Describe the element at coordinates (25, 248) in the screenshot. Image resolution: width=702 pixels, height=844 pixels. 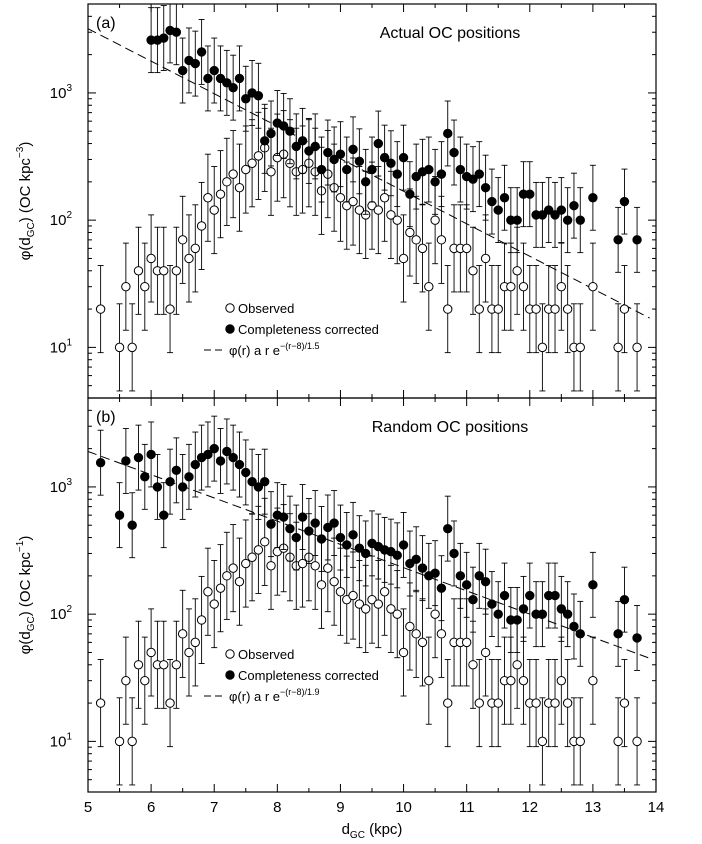
I see `y-axis-label-part: φ(d` at that location.